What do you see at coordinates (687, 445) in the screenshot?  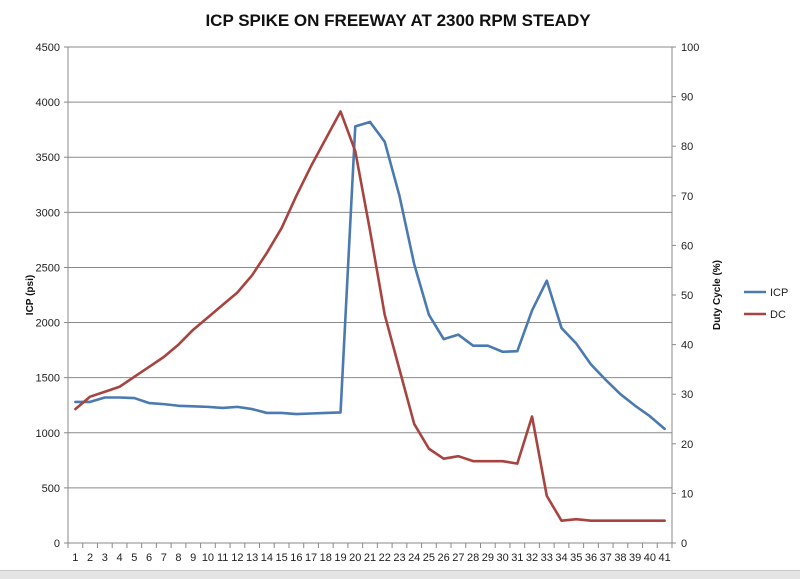 I see `y2-tick-label: 20` at bounding box center [687, 445].